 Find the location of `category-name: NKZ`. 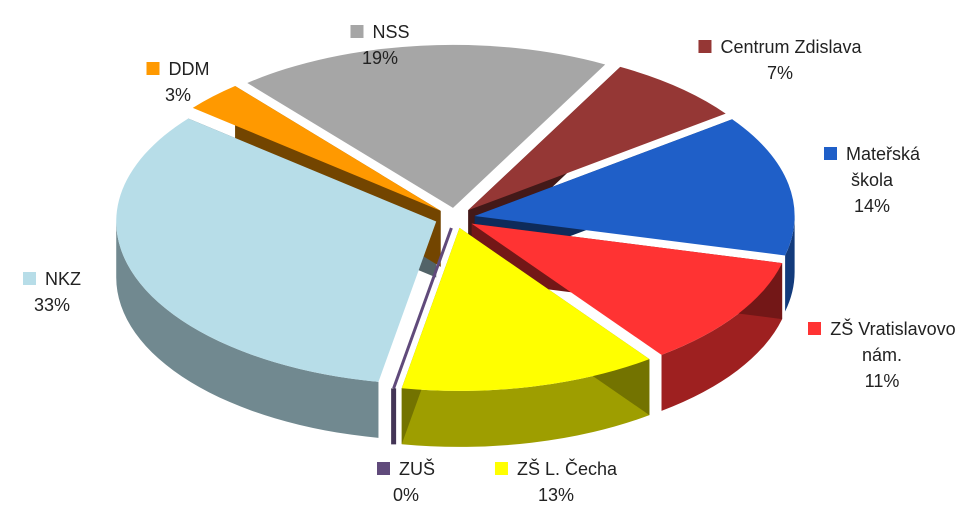

category-name: NKZ is located at coordinates (63, 279).